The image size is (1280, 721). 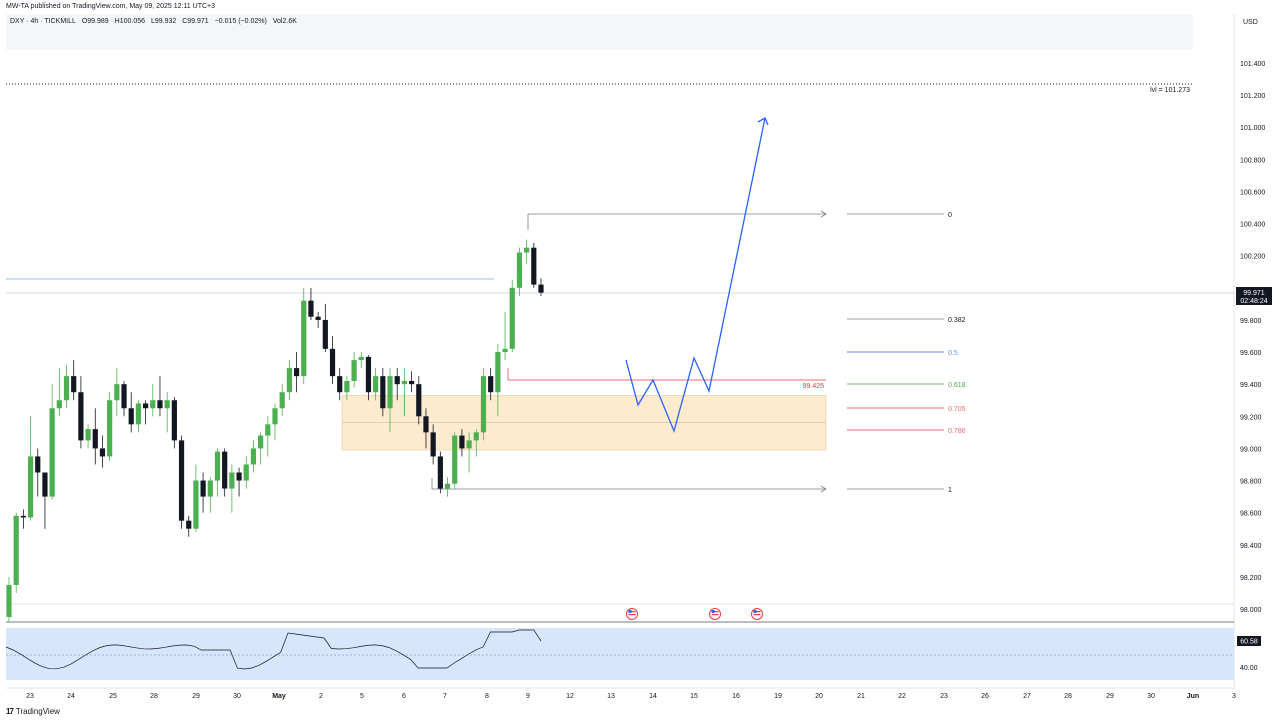 I want to click on y-tick-label: 100.200, so click(x=1252, y=257).